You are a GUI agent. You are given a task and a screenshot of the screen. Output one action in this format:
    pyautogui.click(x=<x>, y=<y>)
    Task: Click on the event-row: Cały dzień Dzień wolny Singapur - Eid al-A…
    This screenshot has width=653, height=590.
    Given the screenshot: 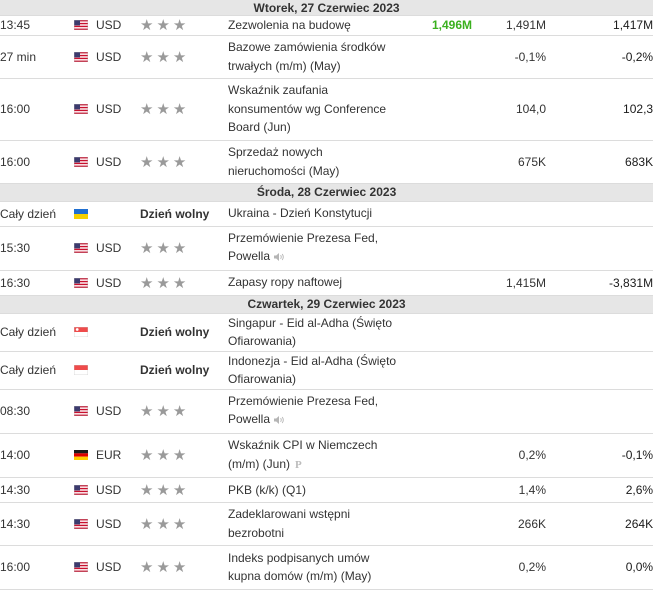 What is the action you would take?
    pyautogui.click(x=326, y=332)
    